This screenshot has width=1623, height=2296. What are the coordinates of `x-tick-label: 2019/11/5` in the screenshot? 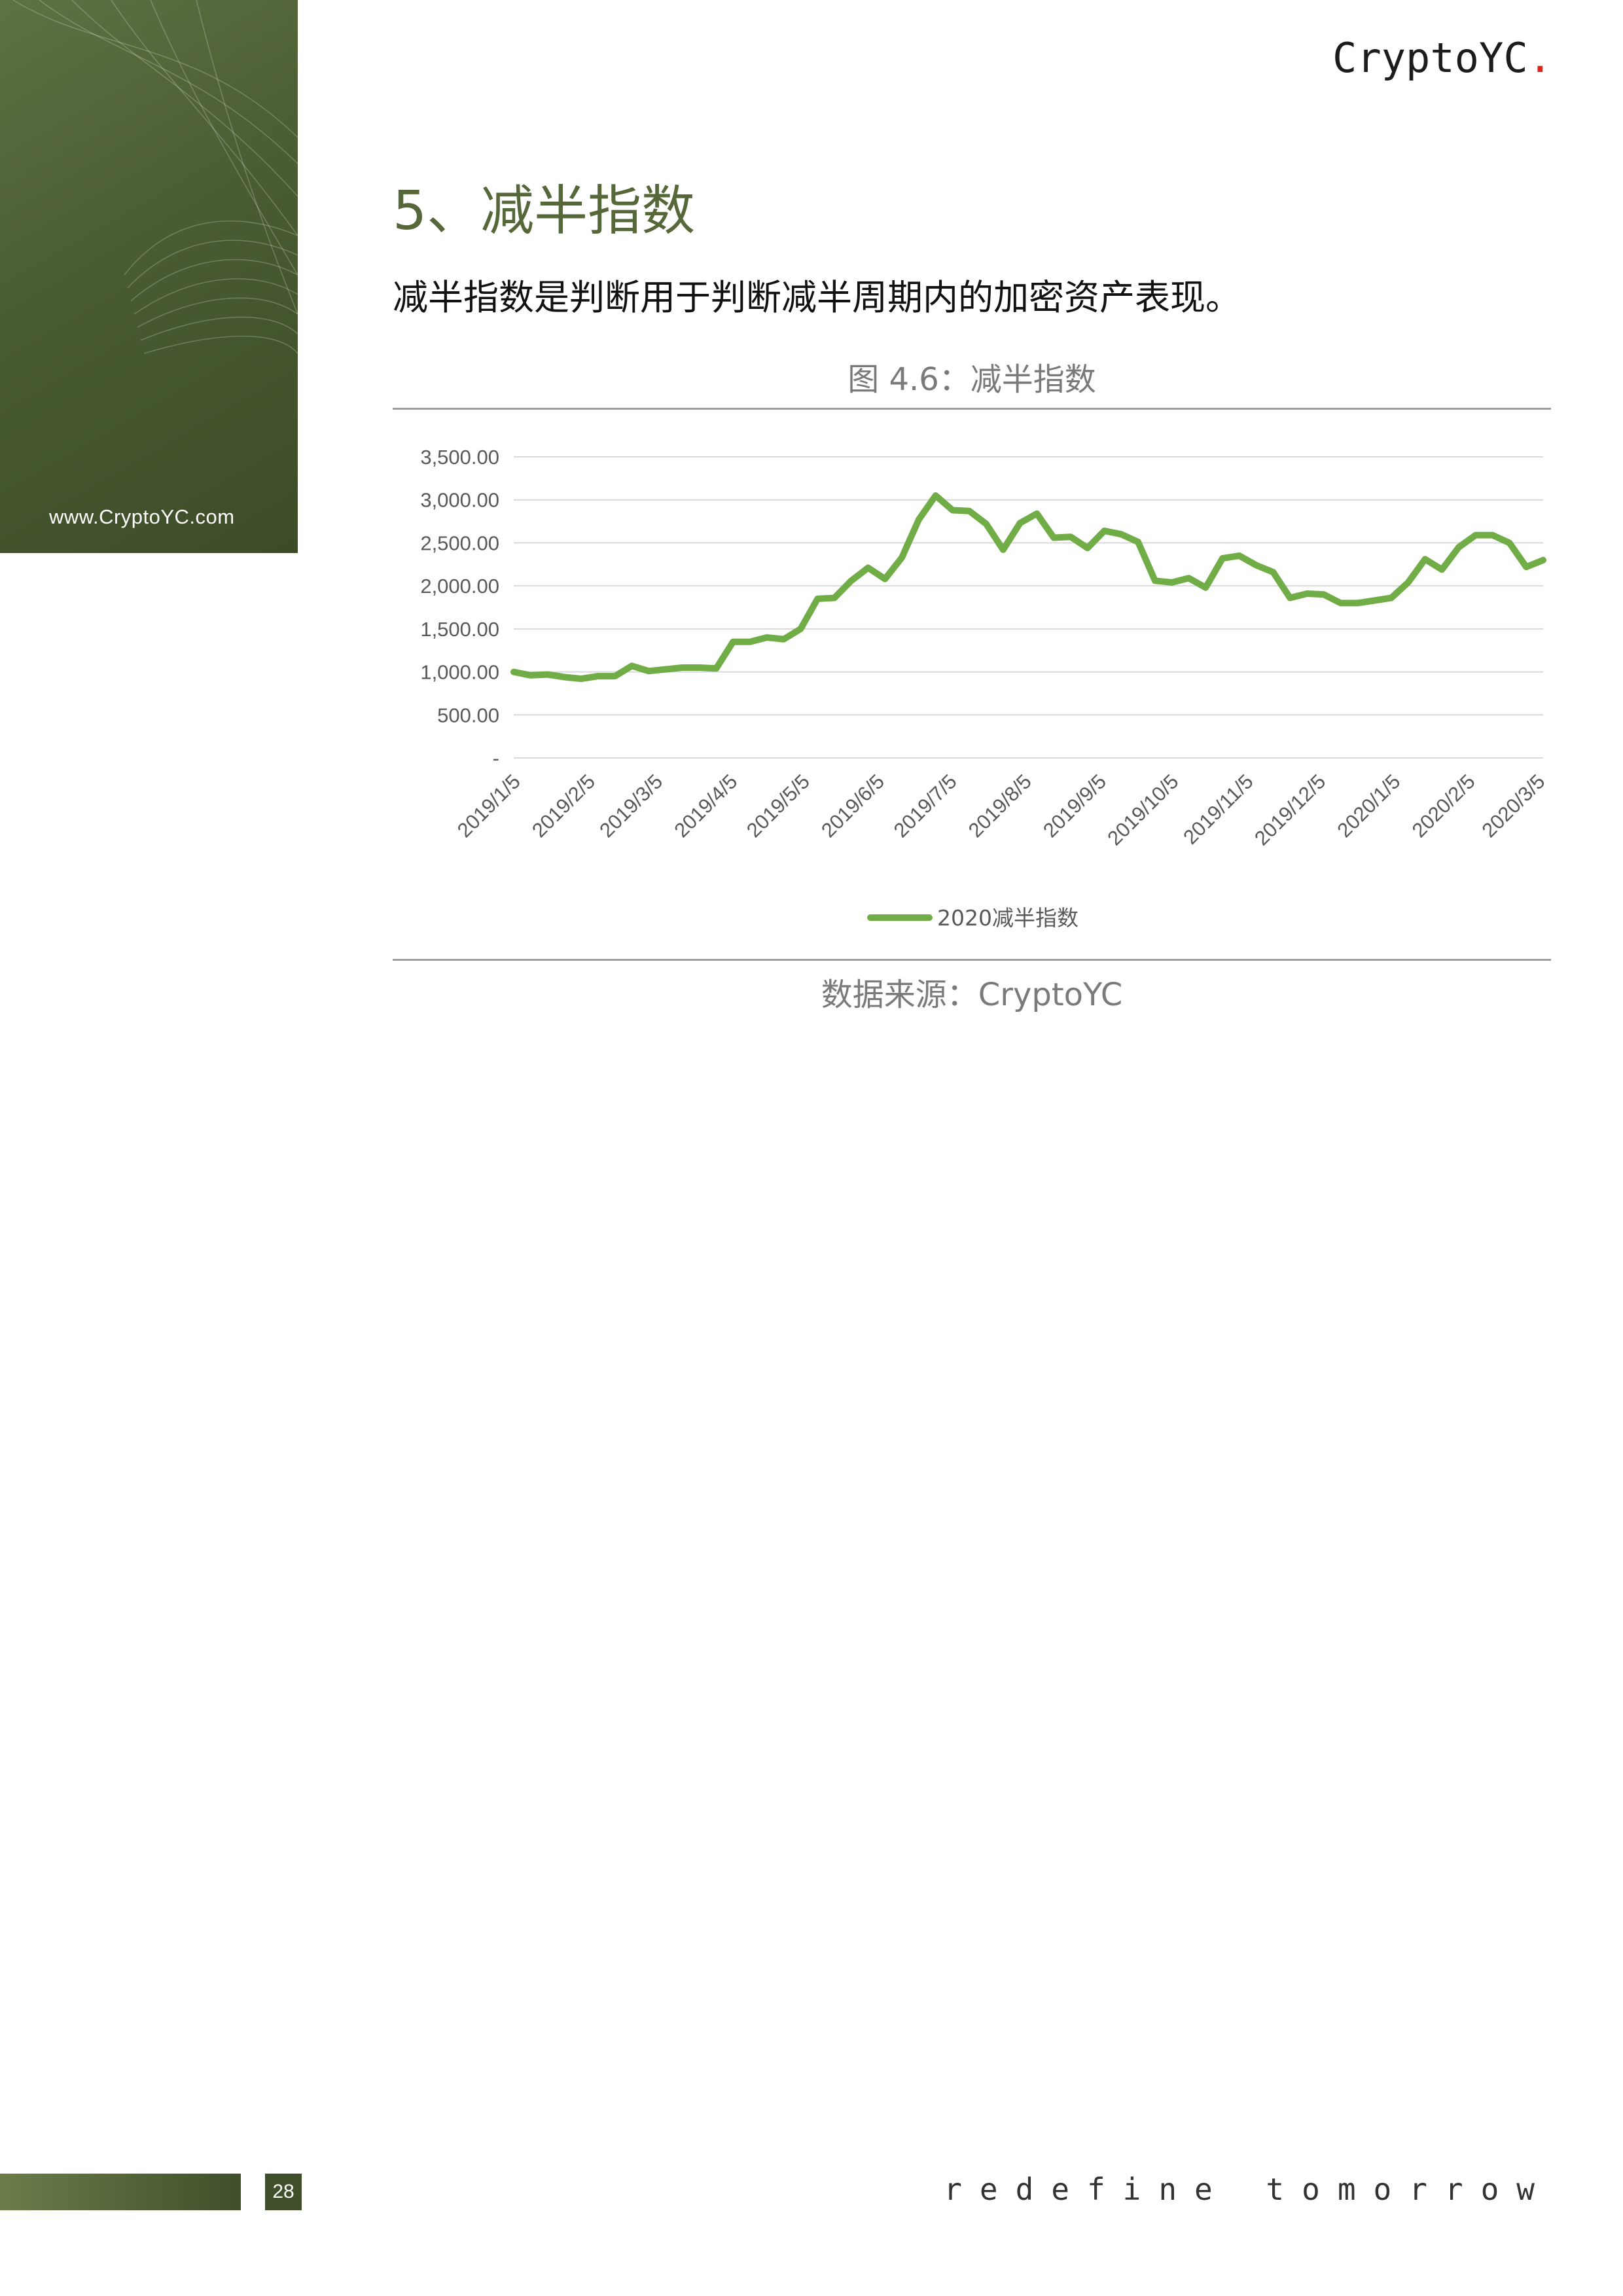 It's located at (1218, 809).